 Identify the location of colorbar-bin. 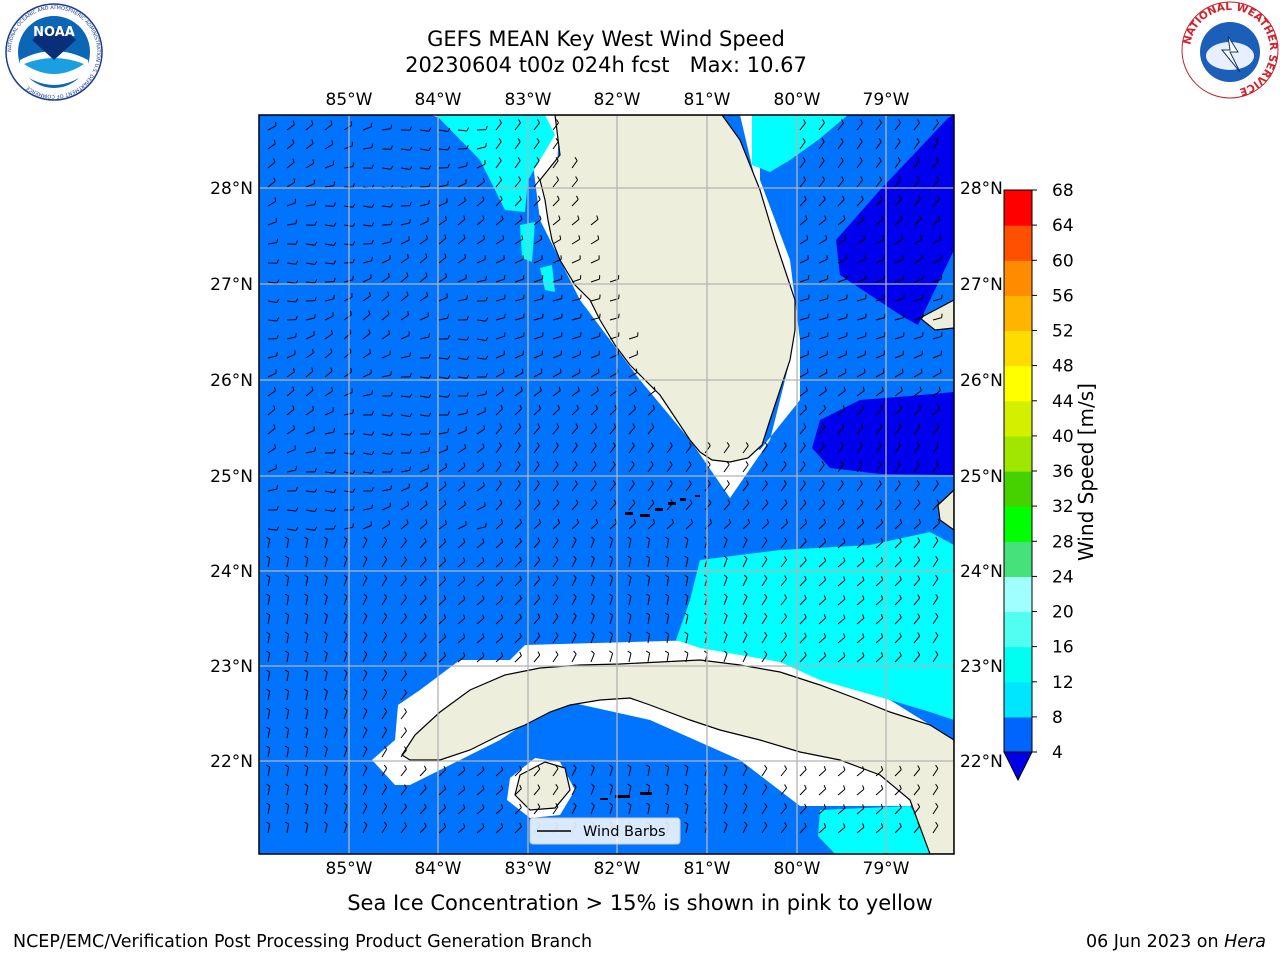
(1018, 664).